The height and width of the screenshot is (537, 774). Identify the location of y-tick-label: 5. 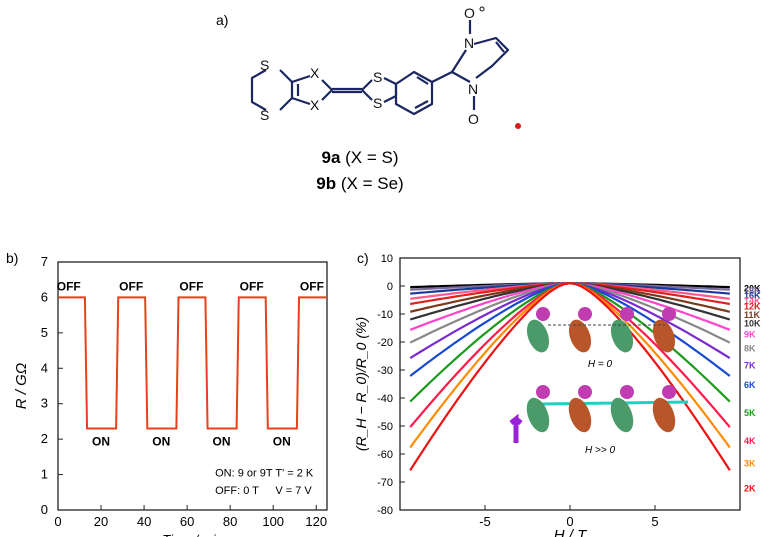
(44, 332).